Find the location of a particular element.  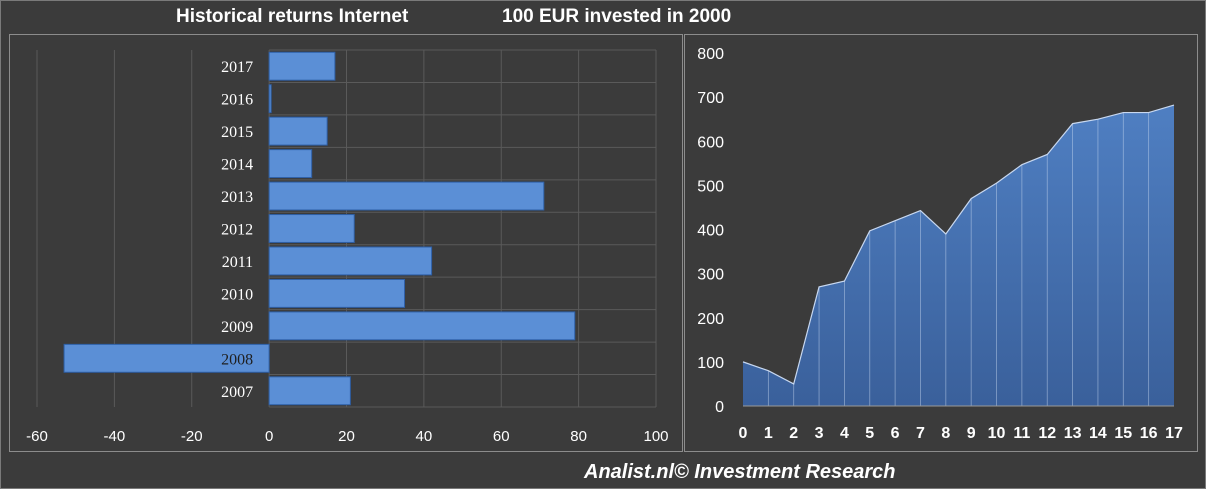

x-tick-label: 60 is located at coordinates (501, 436).